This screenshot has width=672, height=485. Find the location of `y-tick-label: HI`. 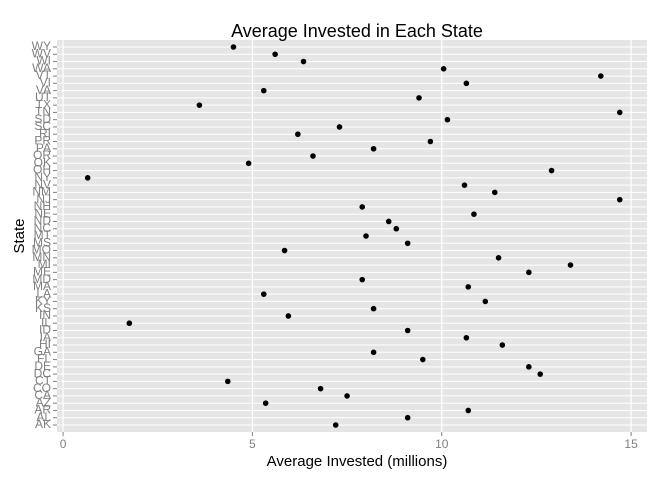

y-tick-label: HI is located at coordinates (45, 344).